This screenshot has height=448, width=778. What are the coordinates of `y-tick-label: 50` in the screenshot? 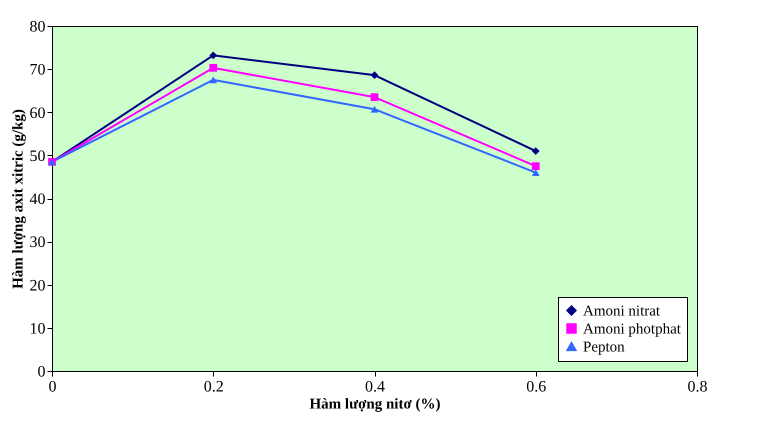 It's located at (38, 156).